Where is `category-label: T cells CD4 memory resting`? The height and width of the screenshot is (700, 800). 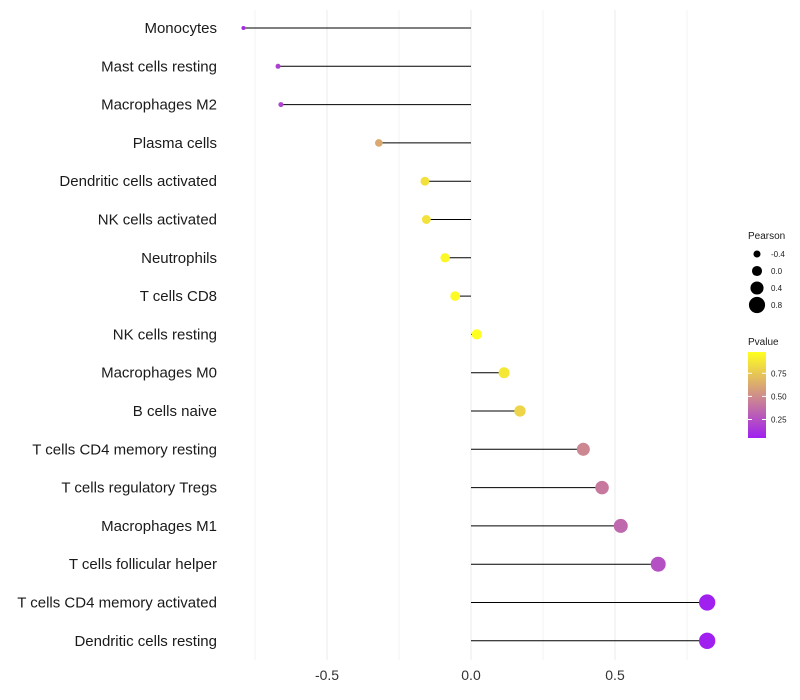 category-label: T cells CD4 memory resting is located at coordinates (124, 449).